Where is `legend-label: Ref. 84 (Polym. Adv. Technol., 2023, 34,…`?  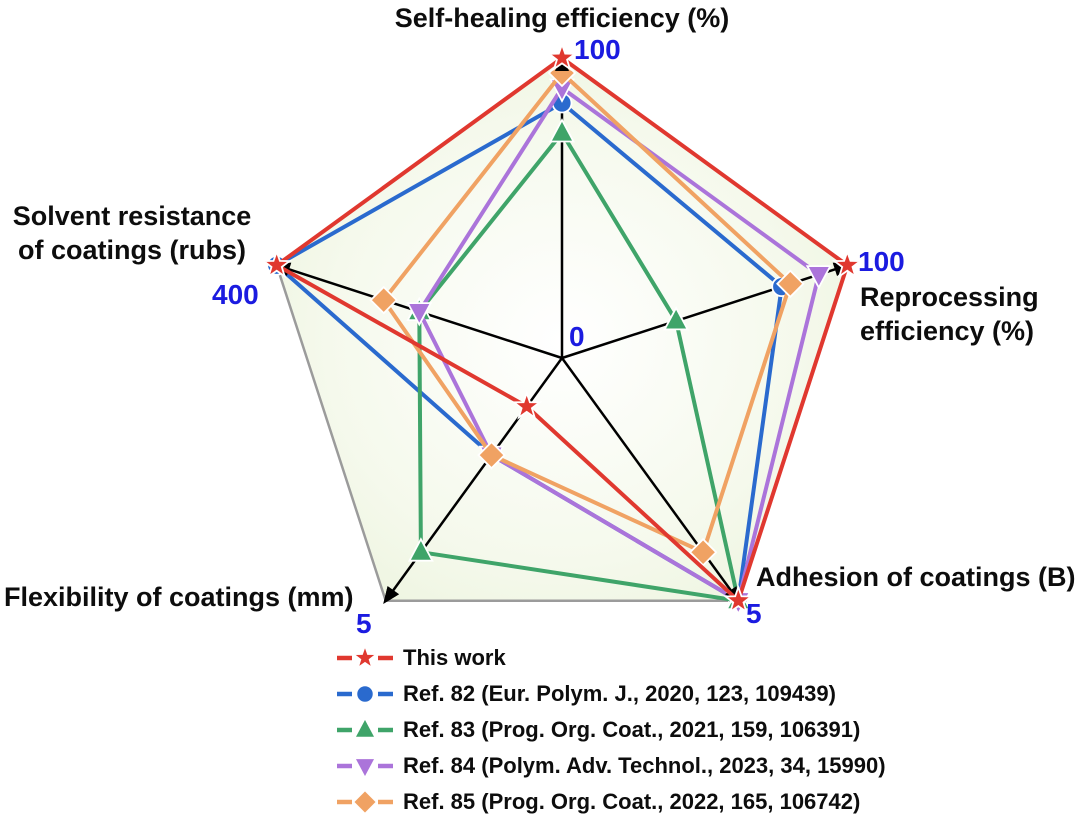 legend-label: Ref. 84 (Polym. Adv. Technol., 2023, 34,… is located at coordinates (644, 765).